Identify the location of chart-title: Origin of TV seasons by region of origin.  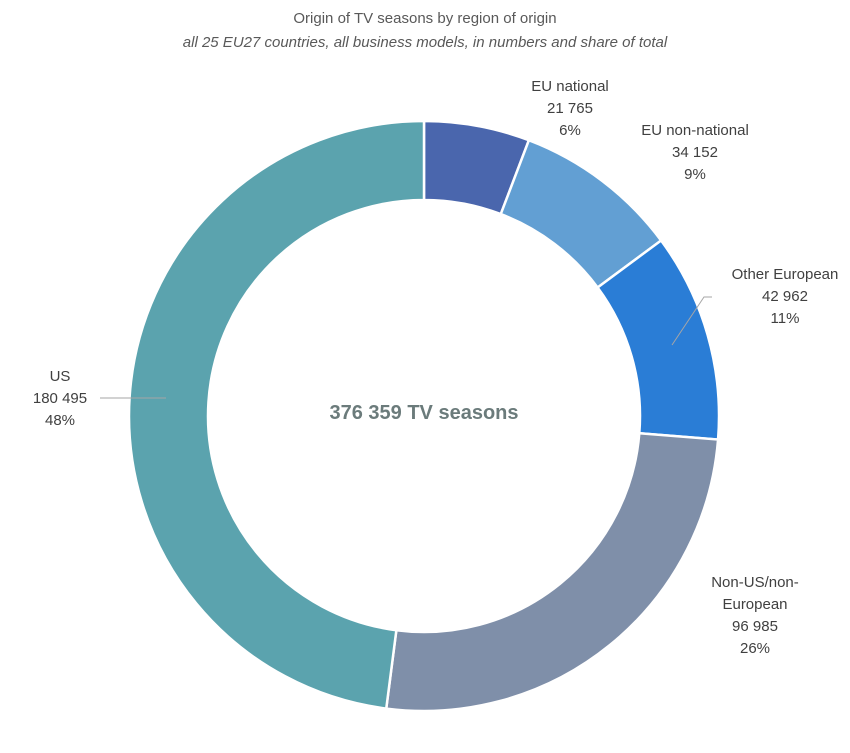
(425, 18).